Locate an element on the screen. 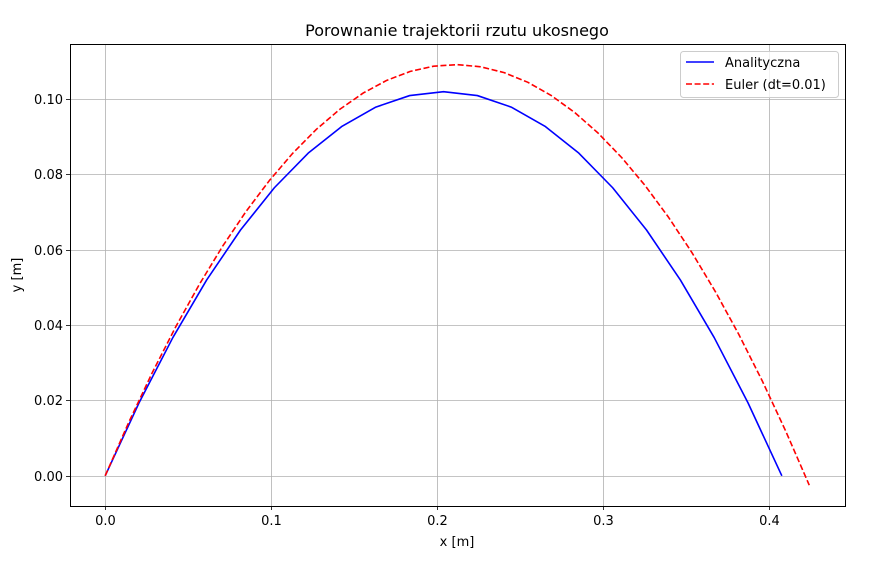  x-tick-label: 0.0 is located at coordinates (105, 521).